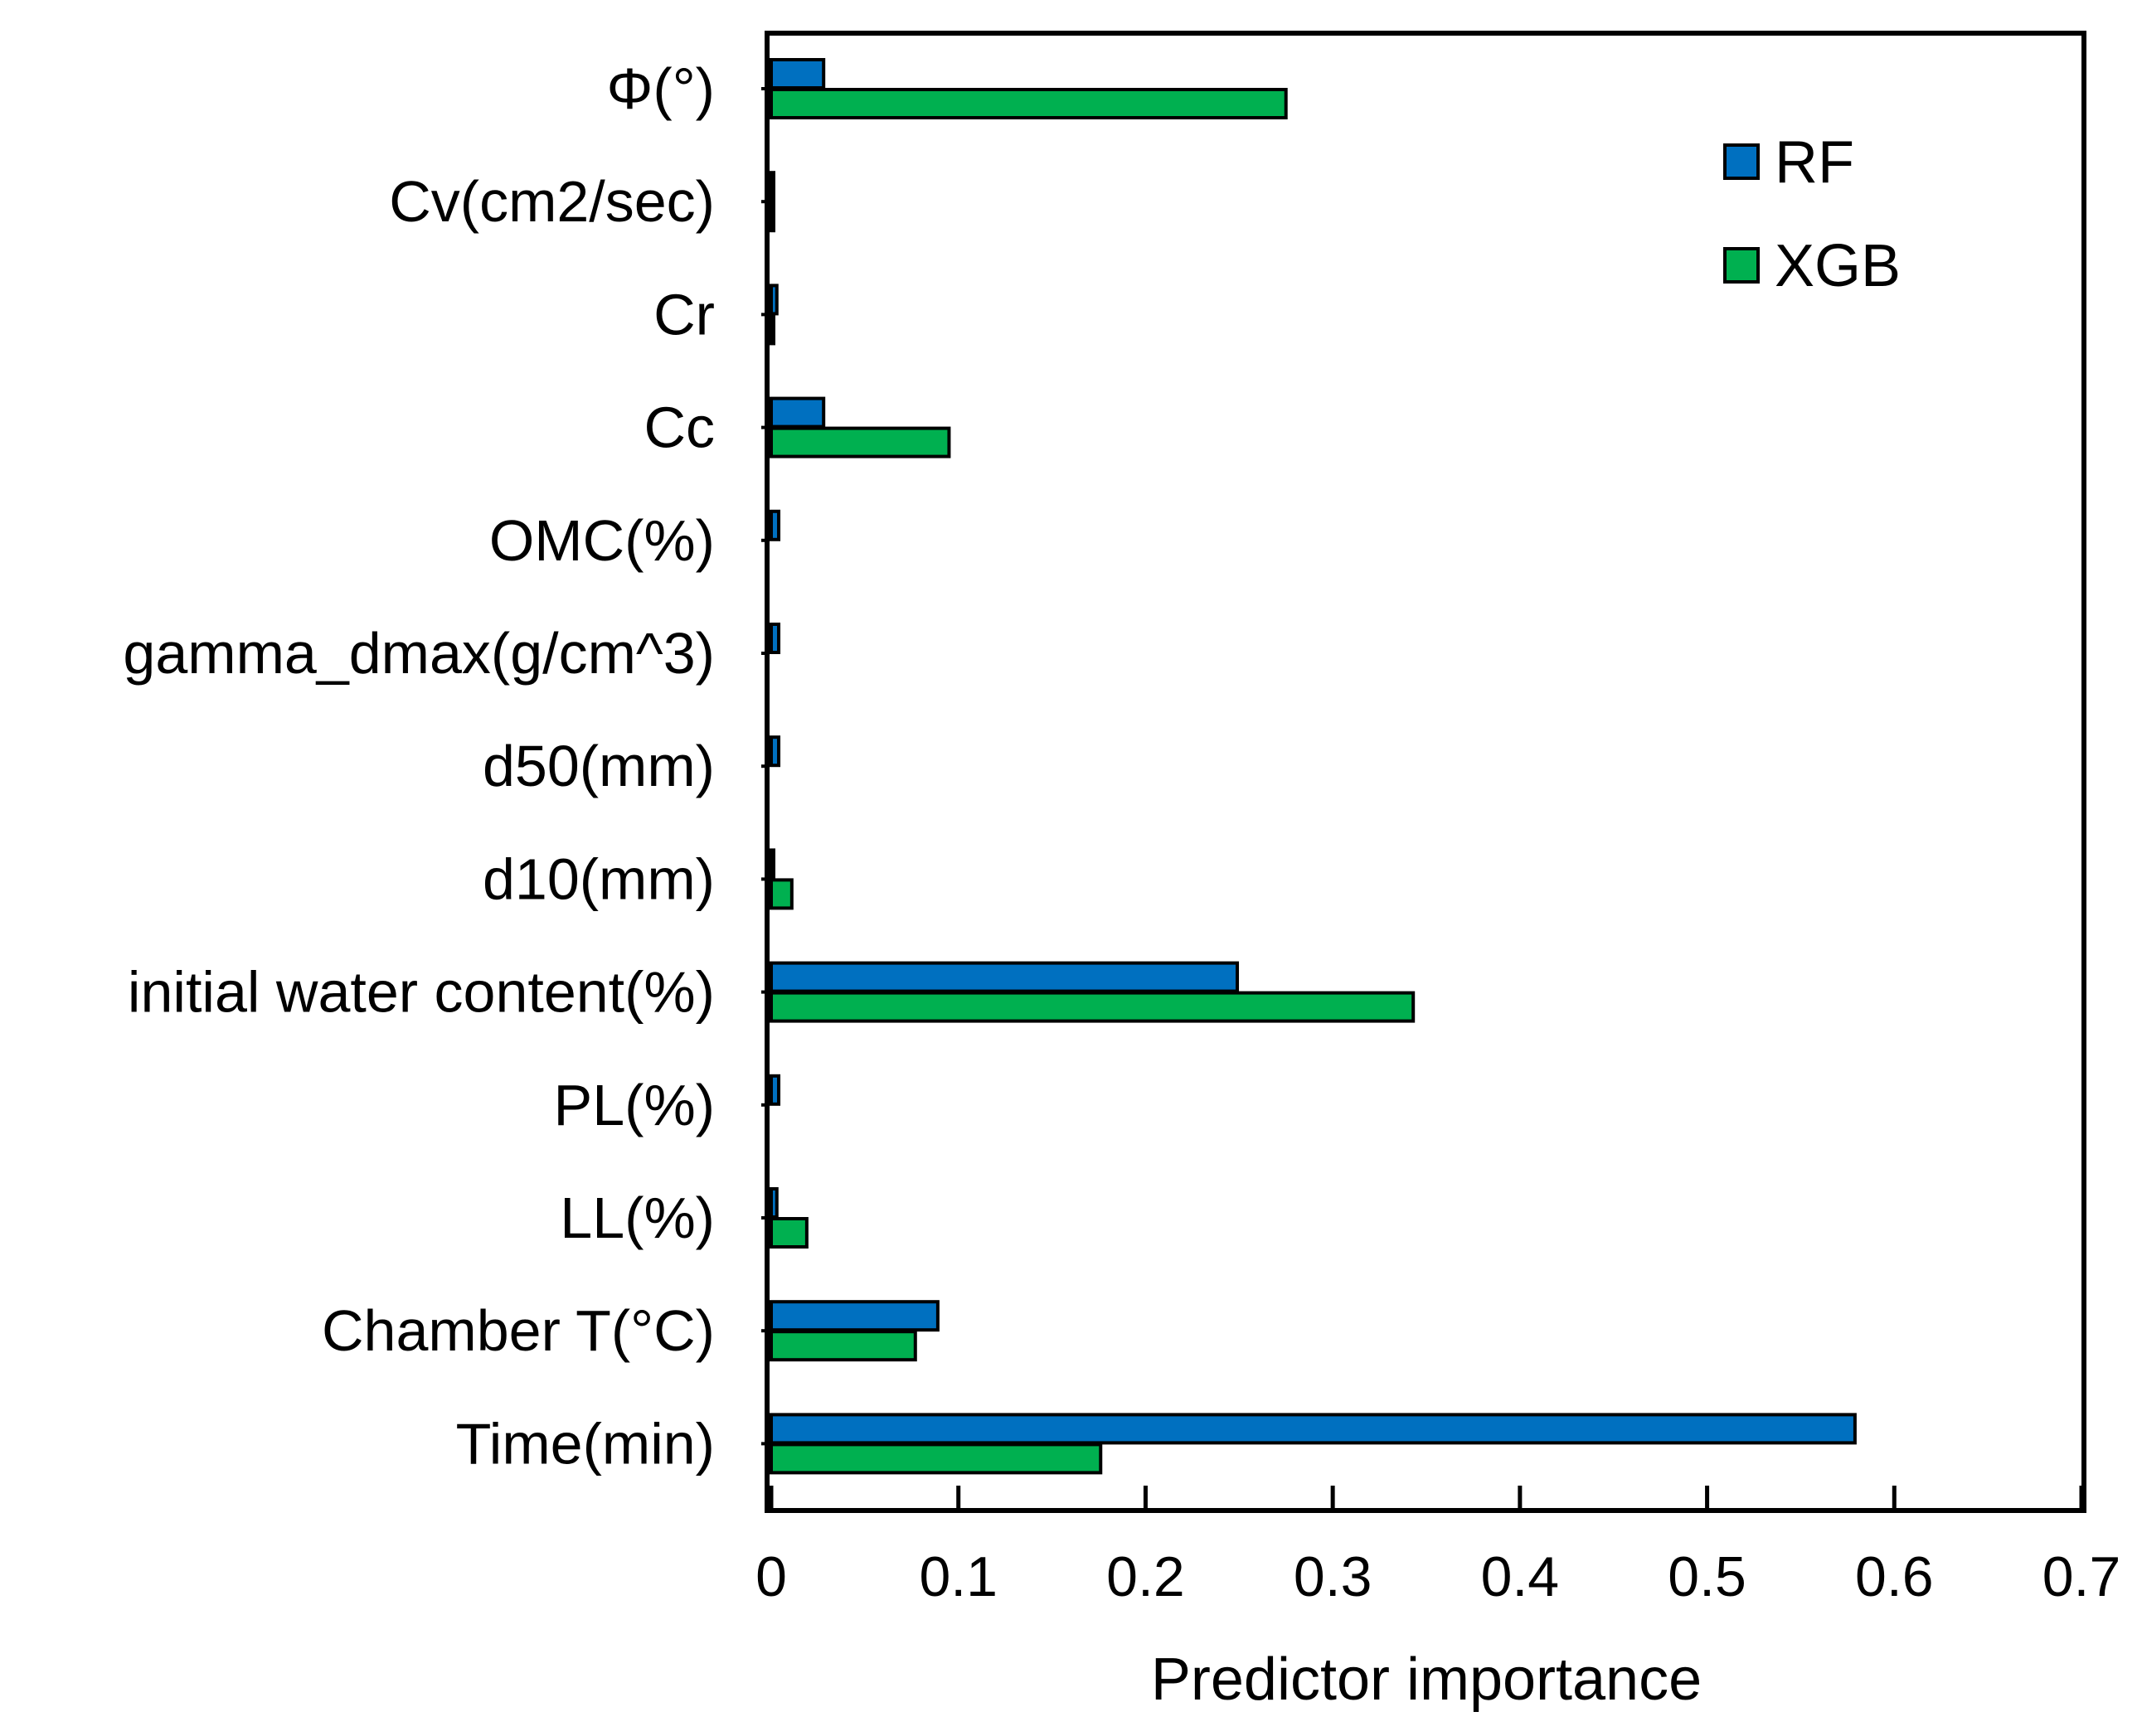  What do you see at coordinates (679, 427) in the screenshot?
I see `category-label: Cc` at bounding box center [679, 427].